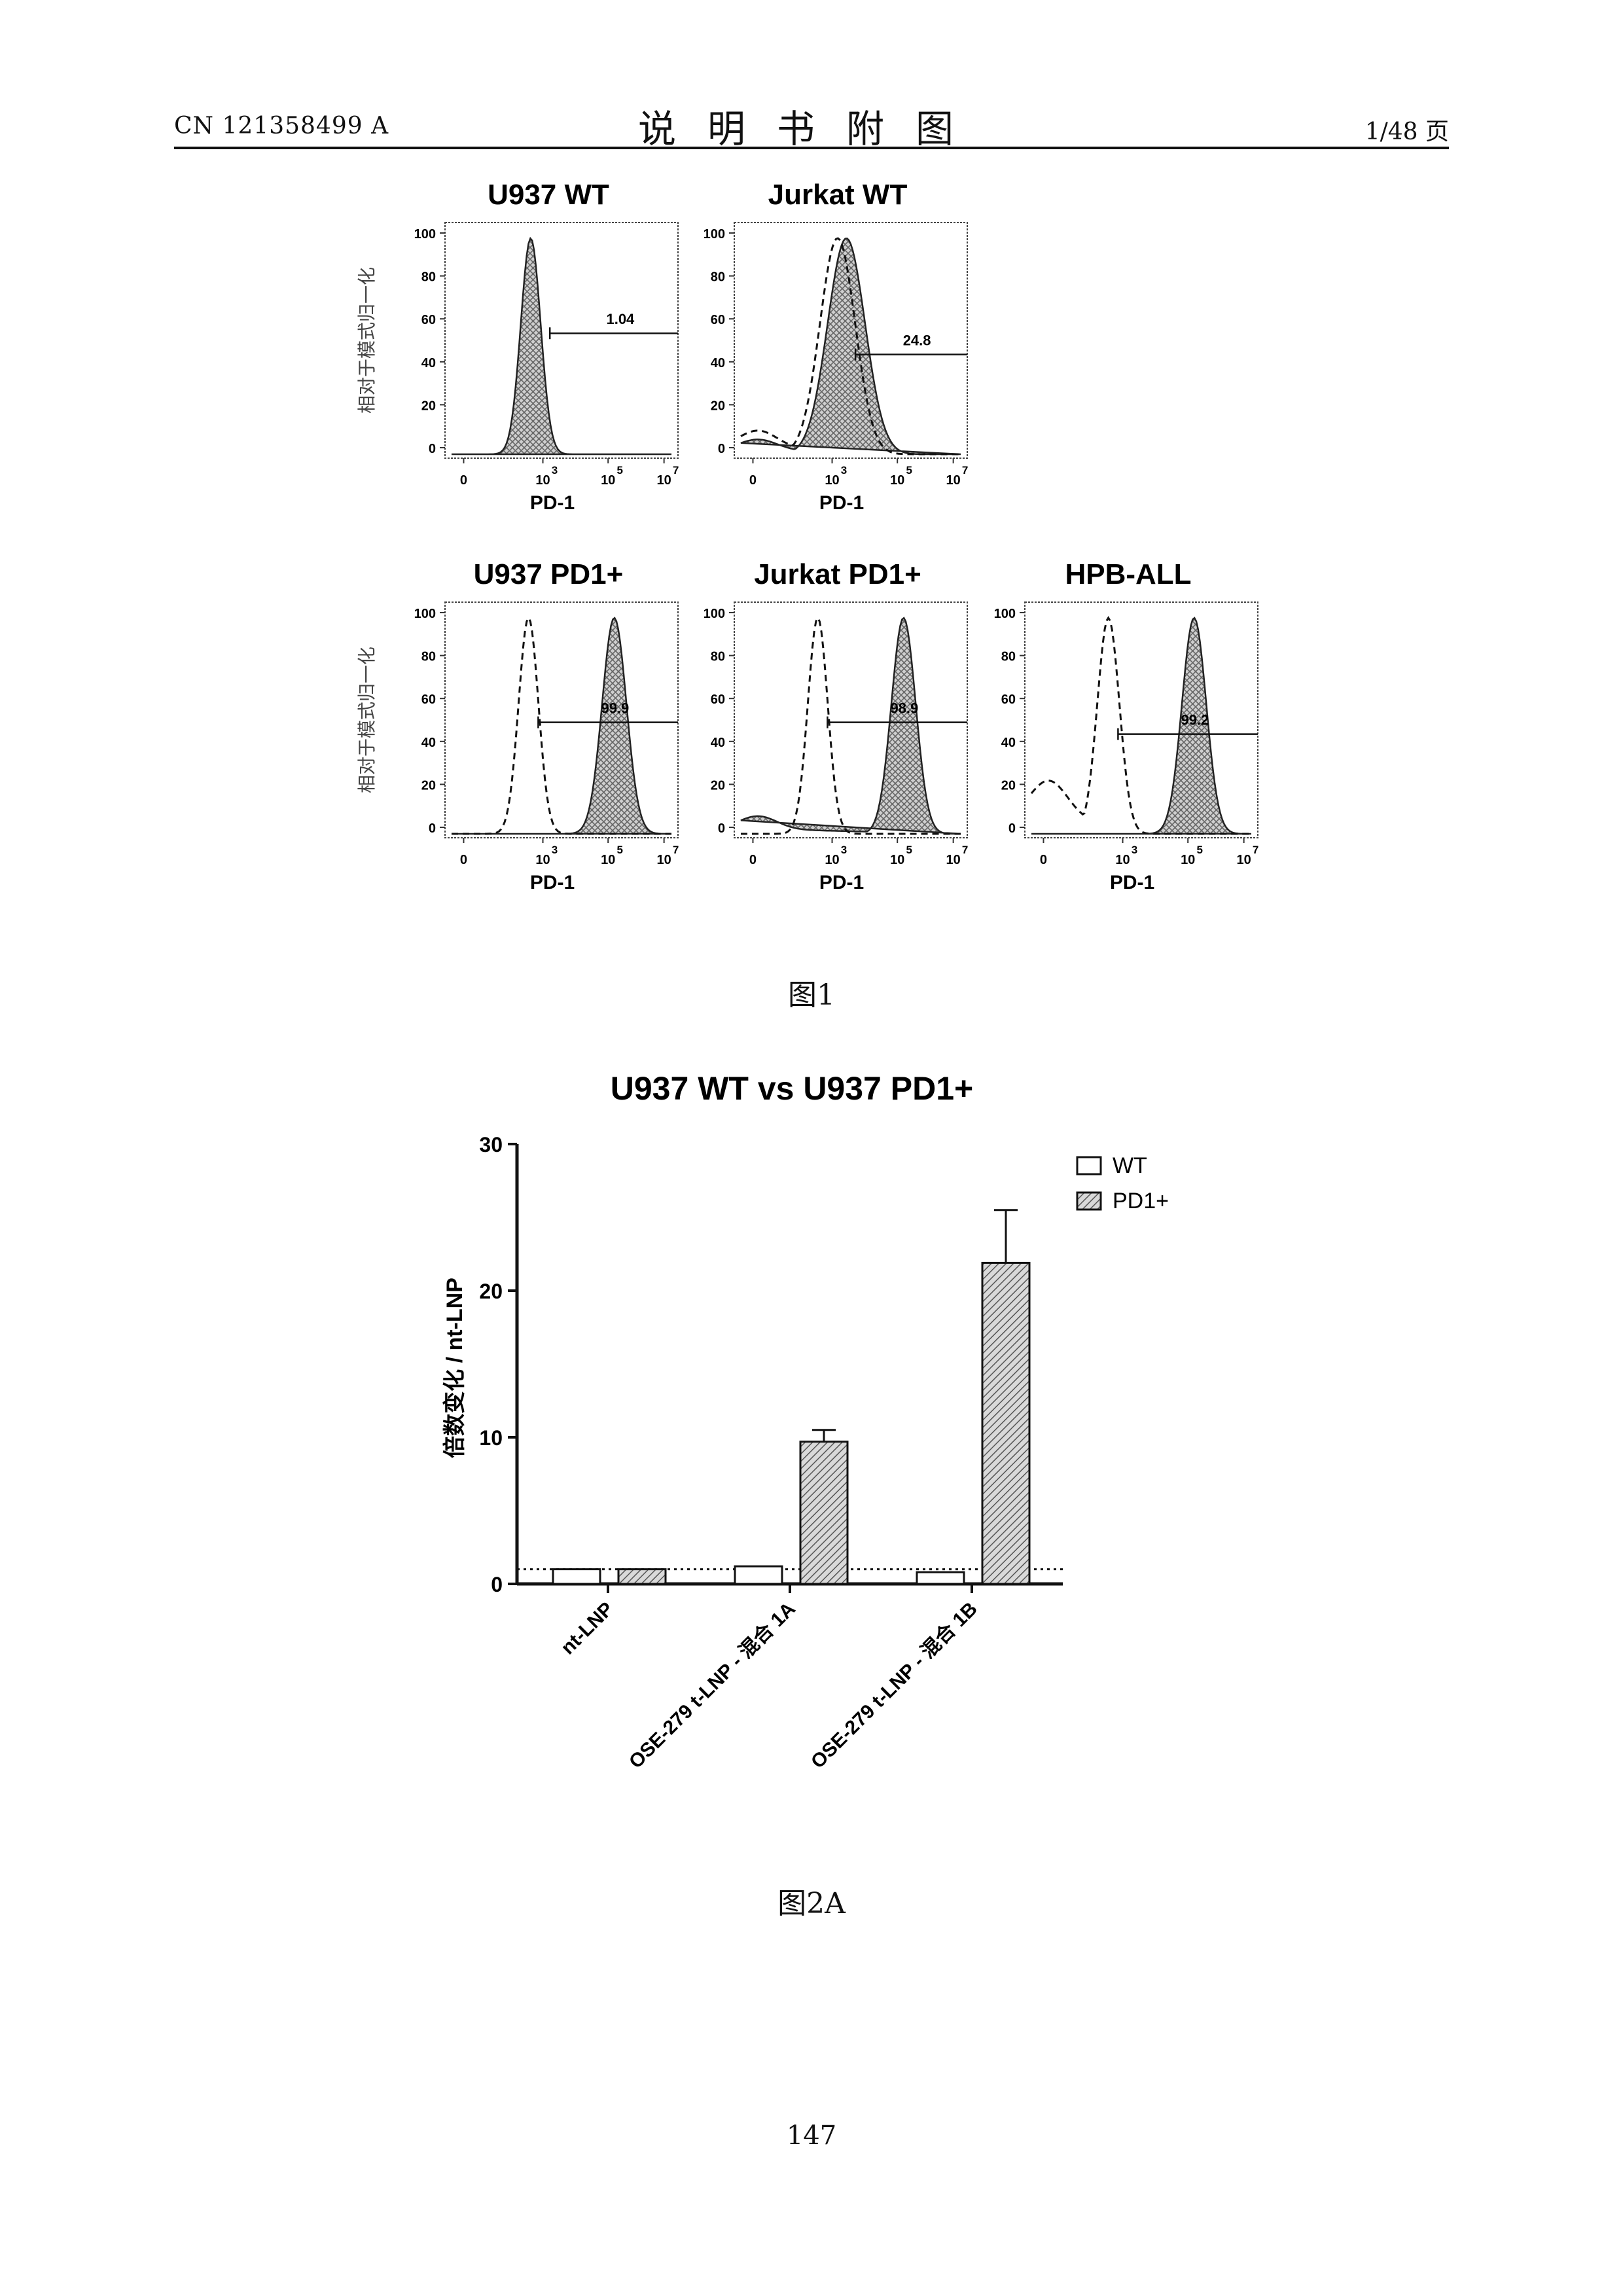 This screenshot has width=1623, height=2296. What do you see at coordinates (1195, 720) in the screenshot?
I see `gate-percentage: 99.2` at bounding box center [1195, 720].